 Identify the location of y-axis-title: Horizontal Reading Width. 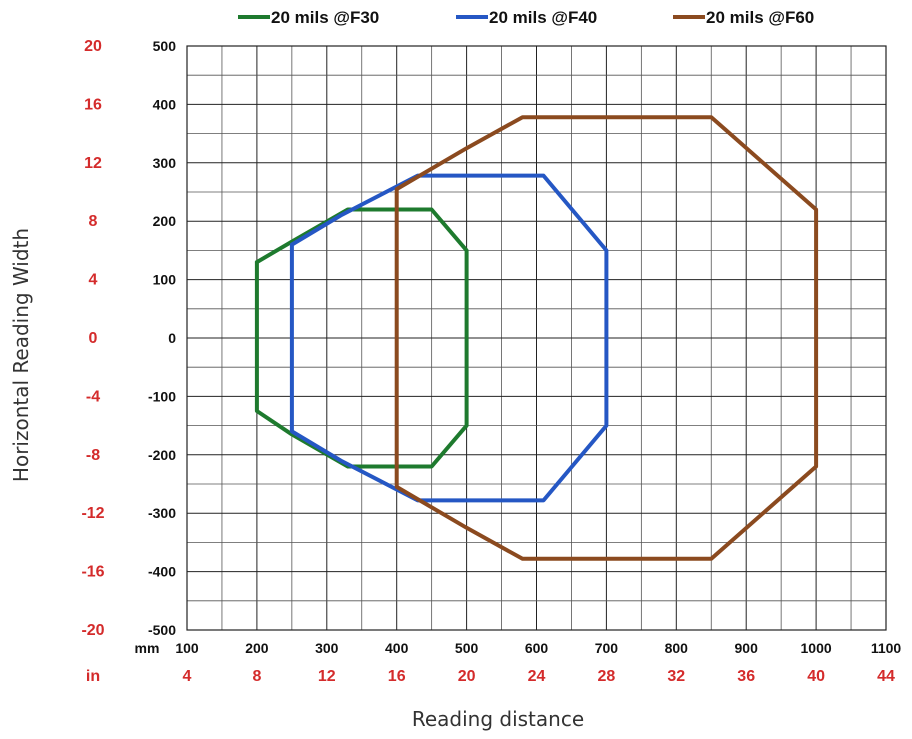
(21, 355).